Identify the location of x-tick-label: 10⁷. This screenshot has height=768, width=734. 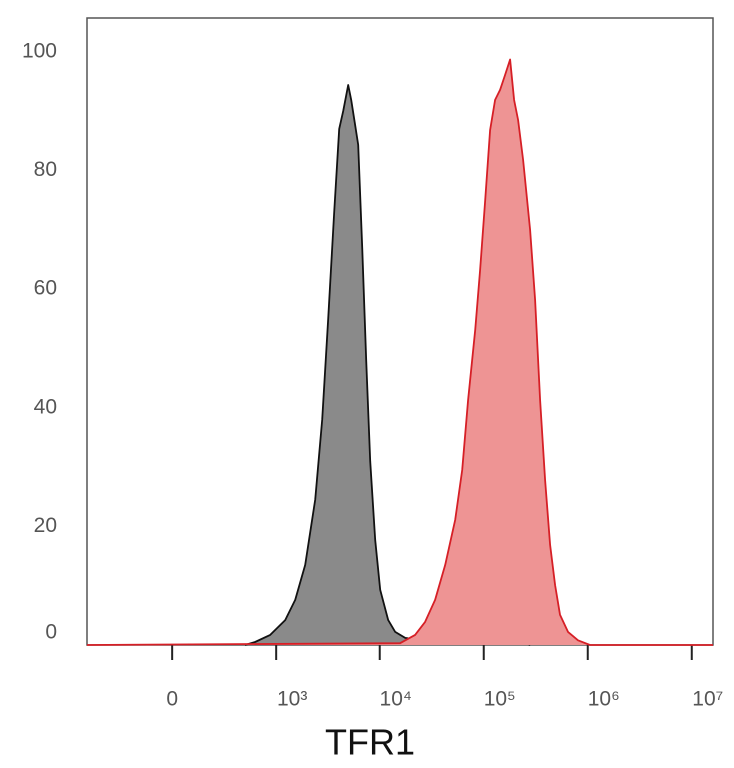
(707, 699).